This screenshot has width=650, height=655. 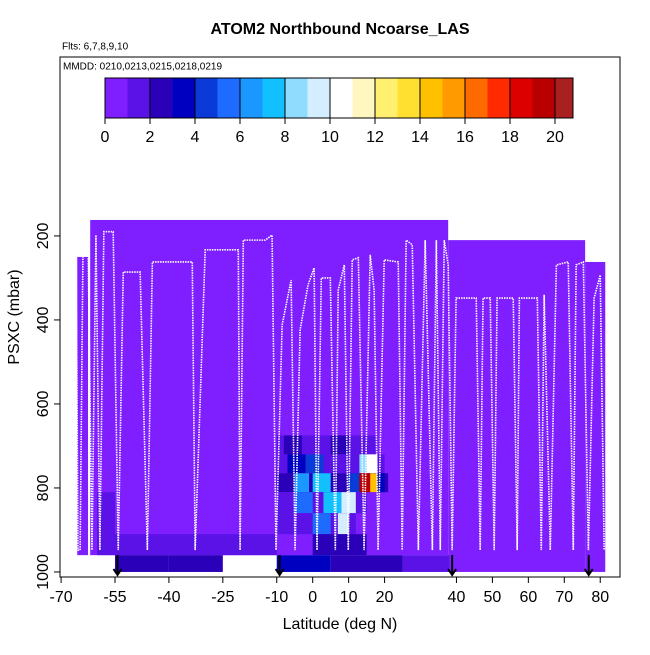 What do you see at coordinates (555, 137) in the screenshot?
I see `colorbar-tick-label: 20` at bounding box center [555, 137].